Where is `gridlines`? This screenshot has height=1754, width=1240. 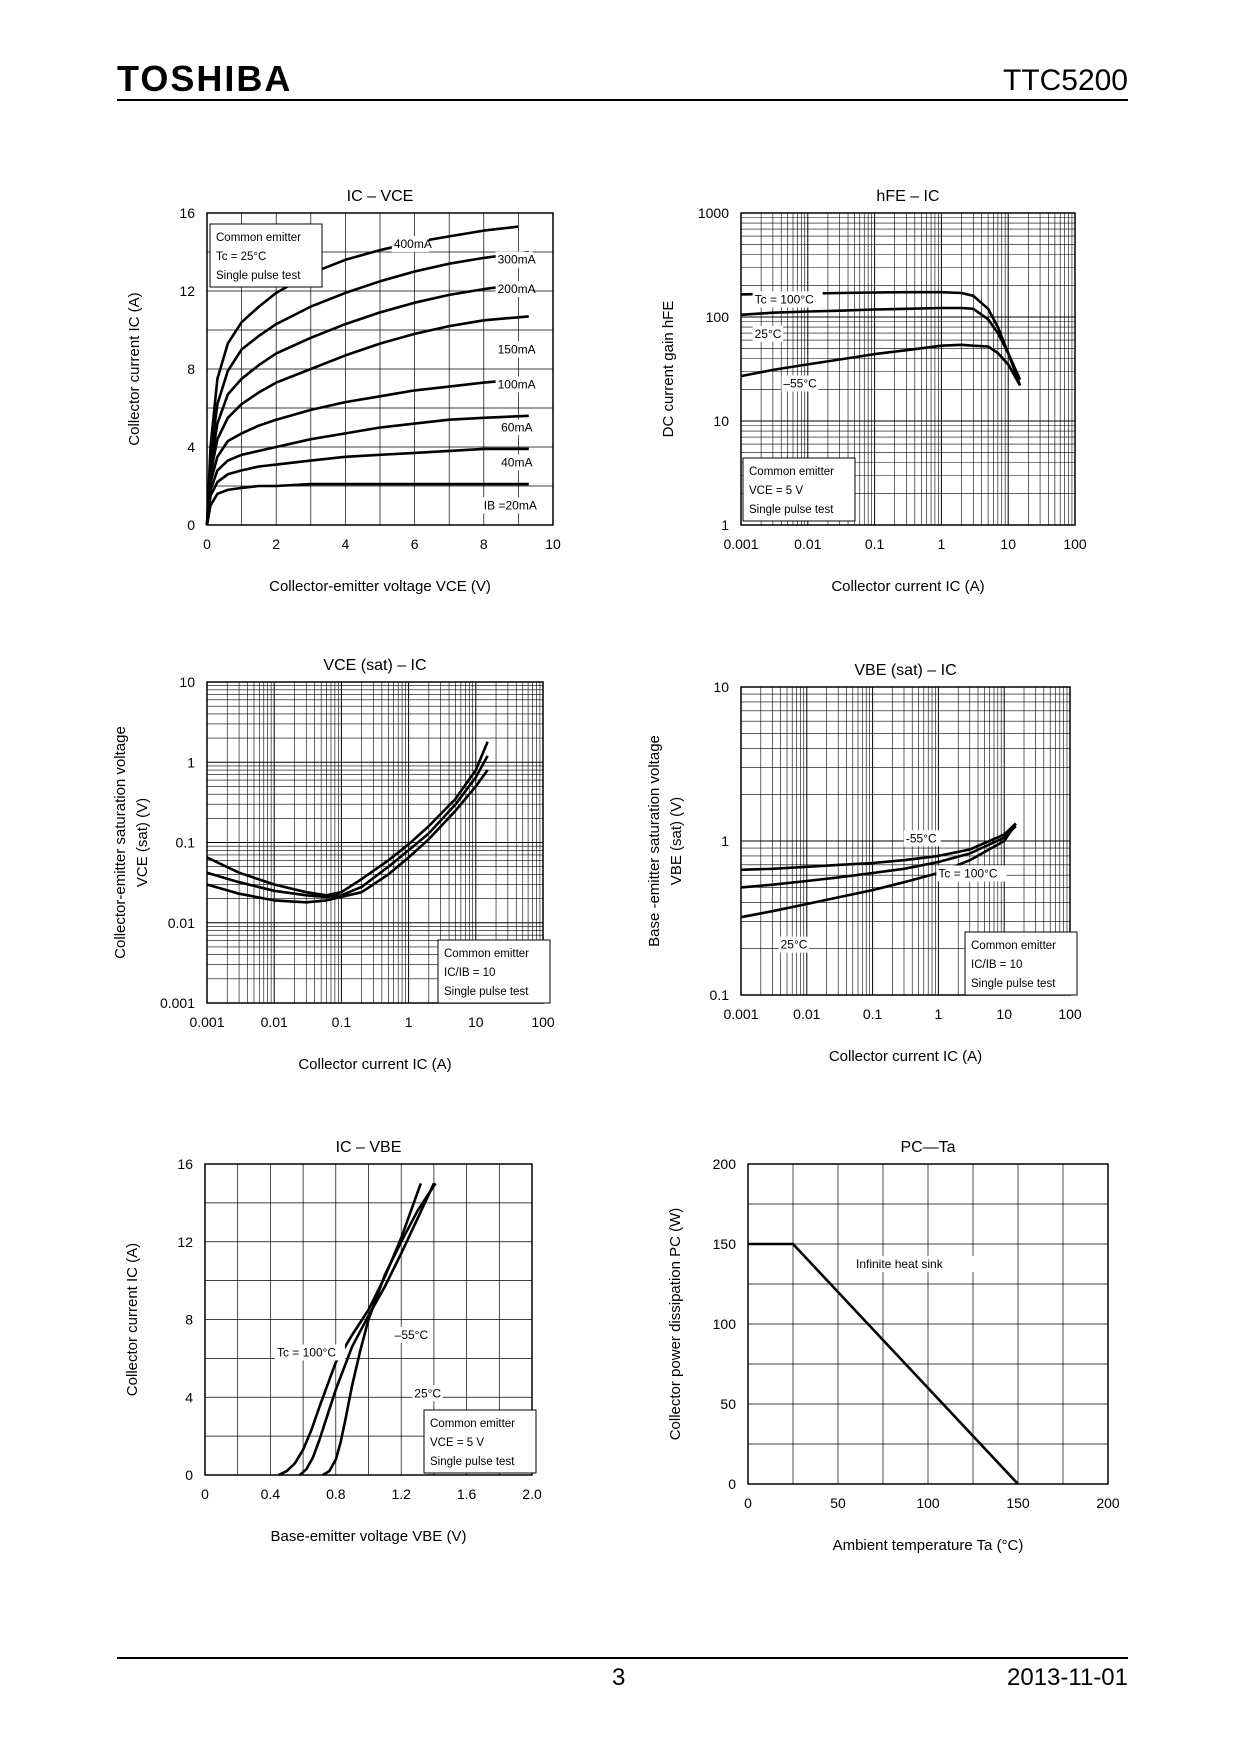
gridlines is located at coordinates (928, 1324).